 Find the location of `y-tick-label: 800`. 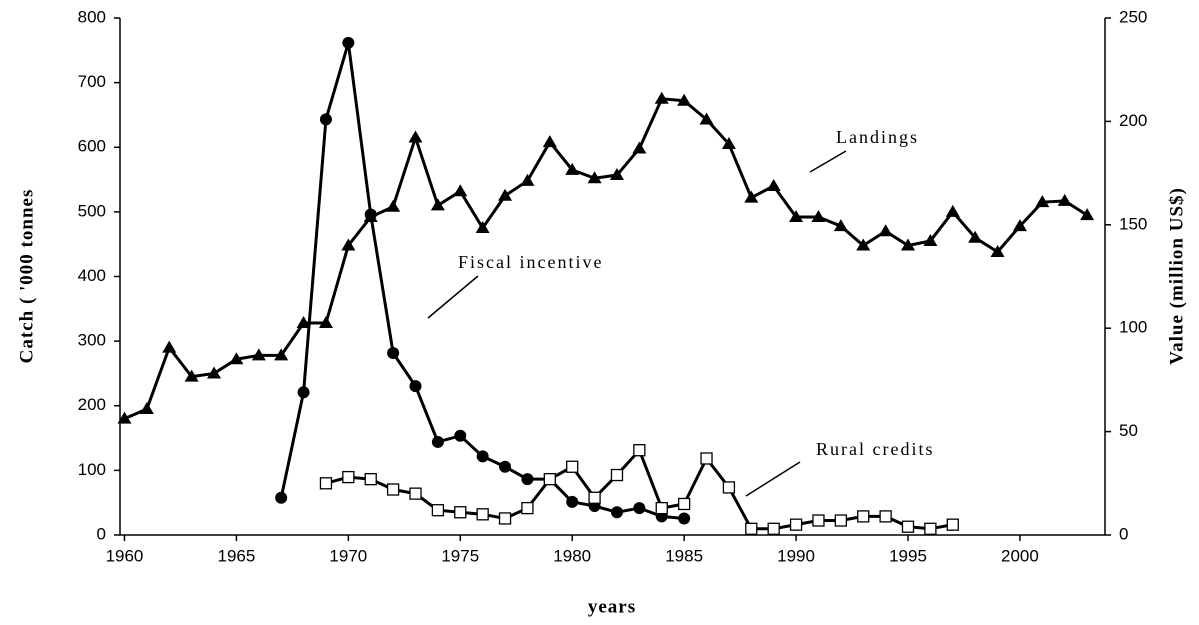

y-tick-label: 800 is located at coordinates (92, 16).